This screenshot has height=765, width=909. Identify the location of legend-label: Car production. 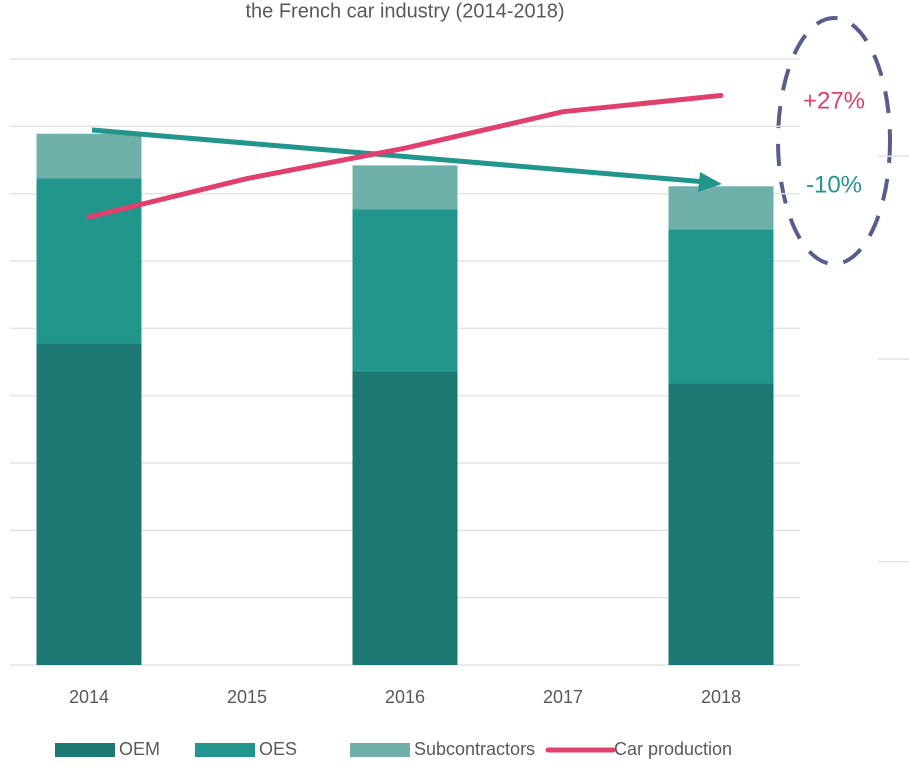
(673, 749).